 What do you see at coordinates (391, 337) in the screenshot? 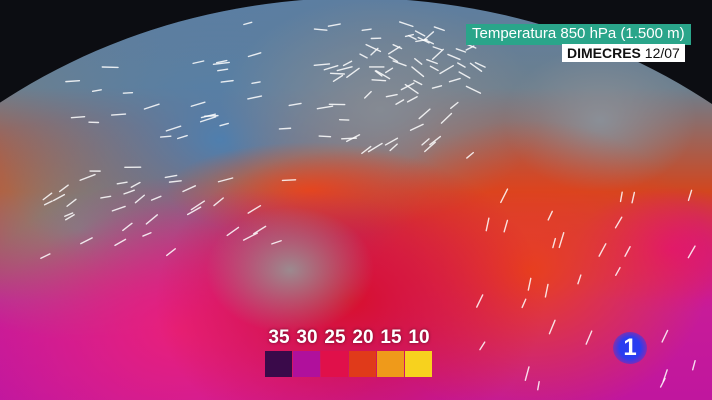
I see `legend-label: 15` at bounding box center [391, 337].